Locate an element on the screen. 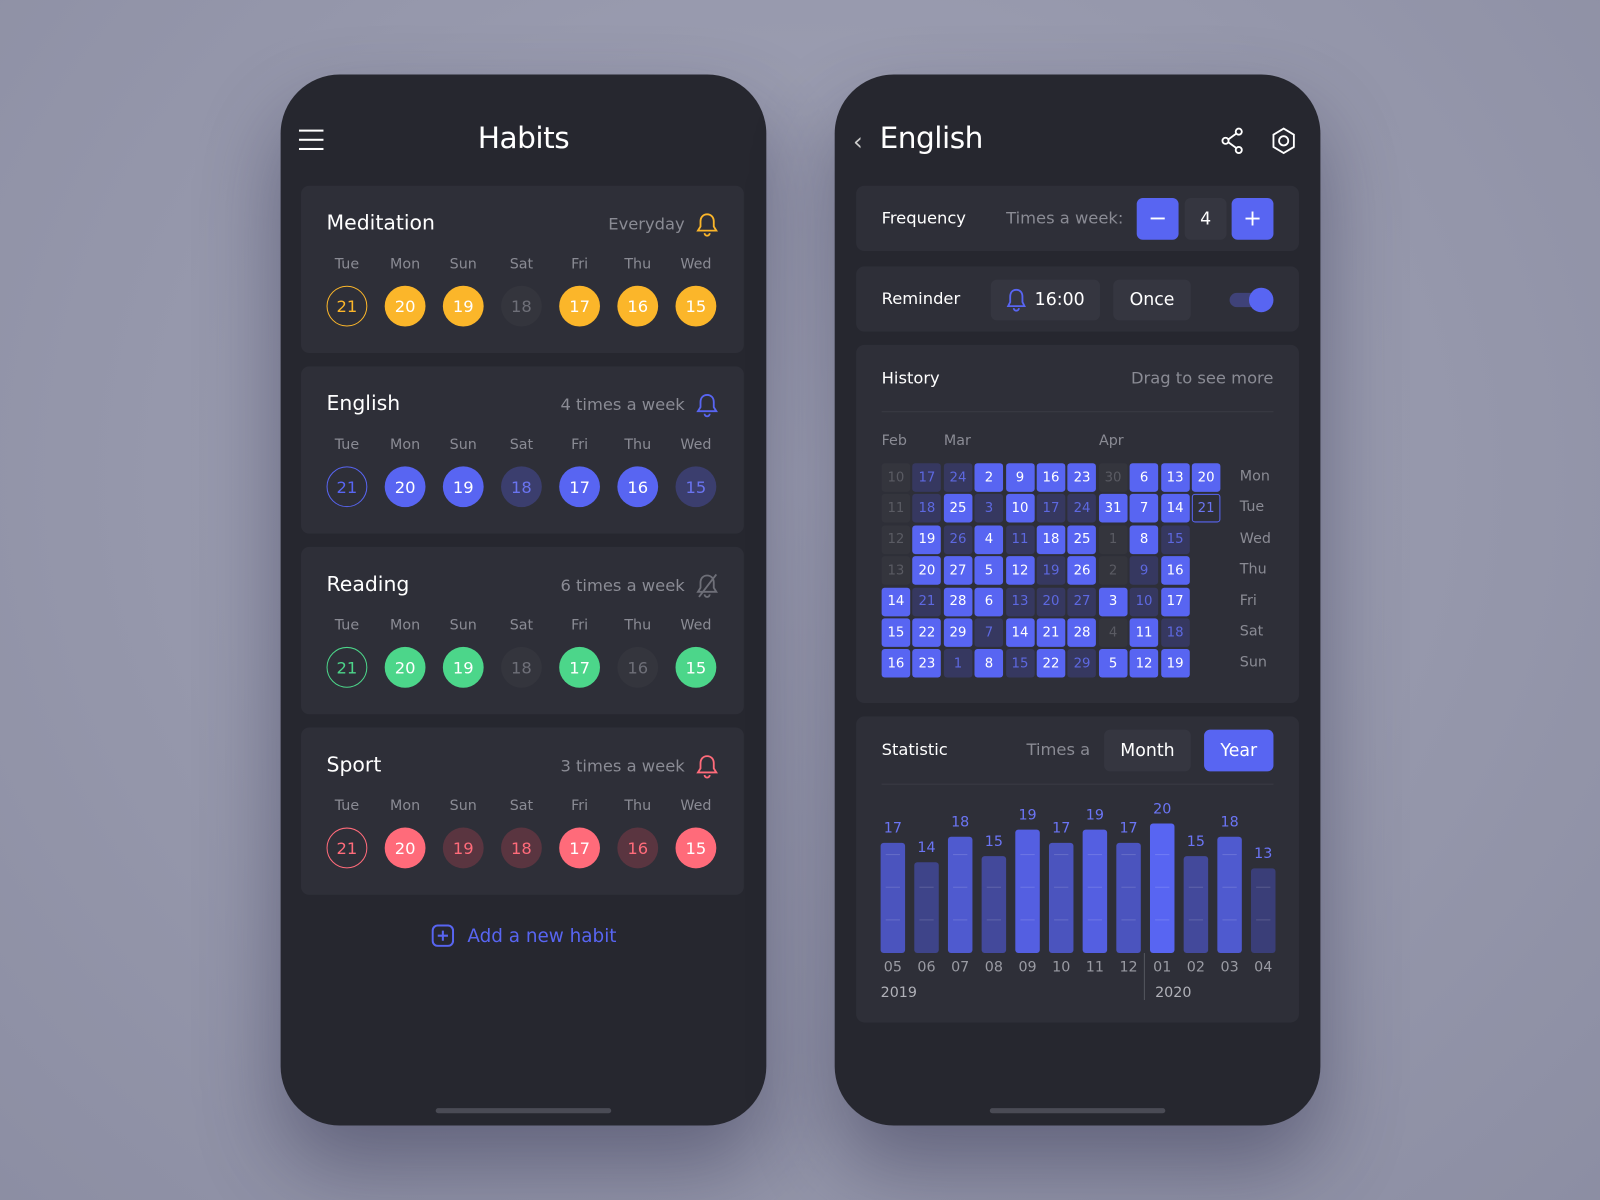 The width and height of the screenshot is (1600, 1200). menu-button is located at coordinates (311, 139).